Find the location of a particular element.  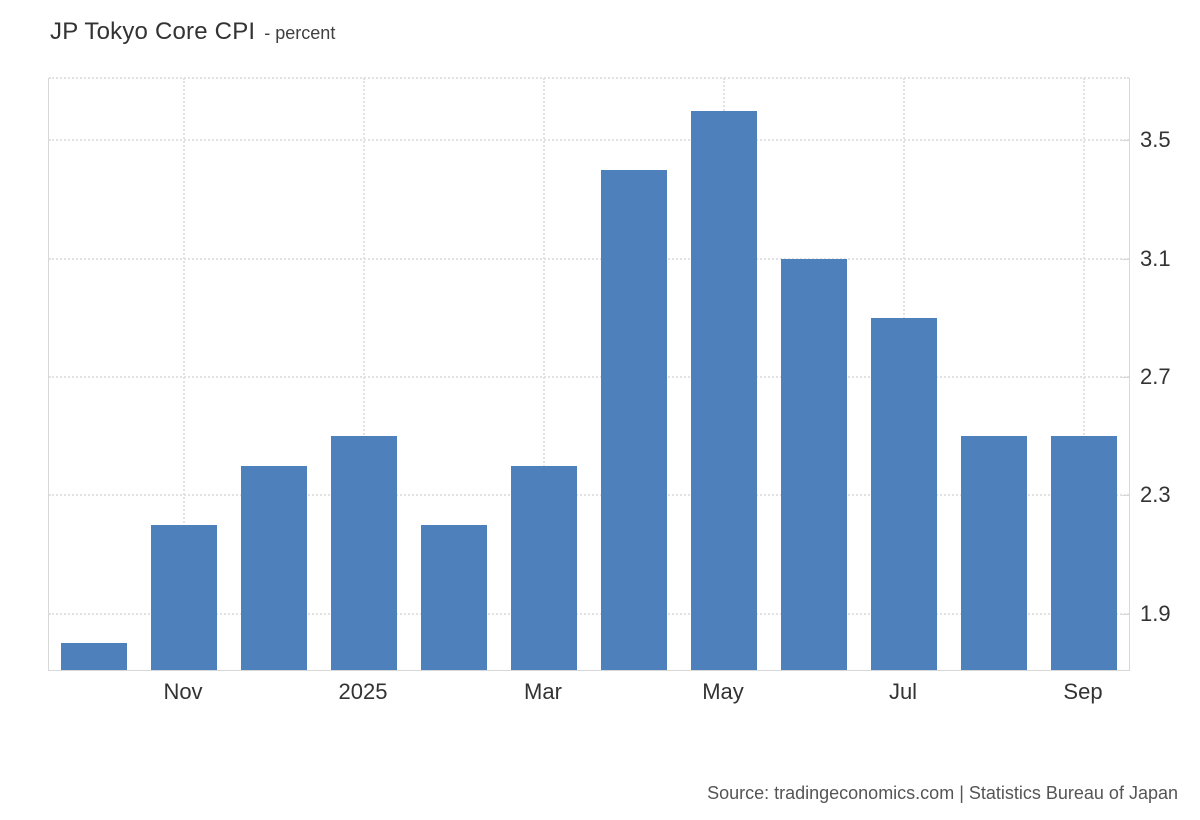

x-axis-tick-label: Mar is located at coordinates (543, 691).